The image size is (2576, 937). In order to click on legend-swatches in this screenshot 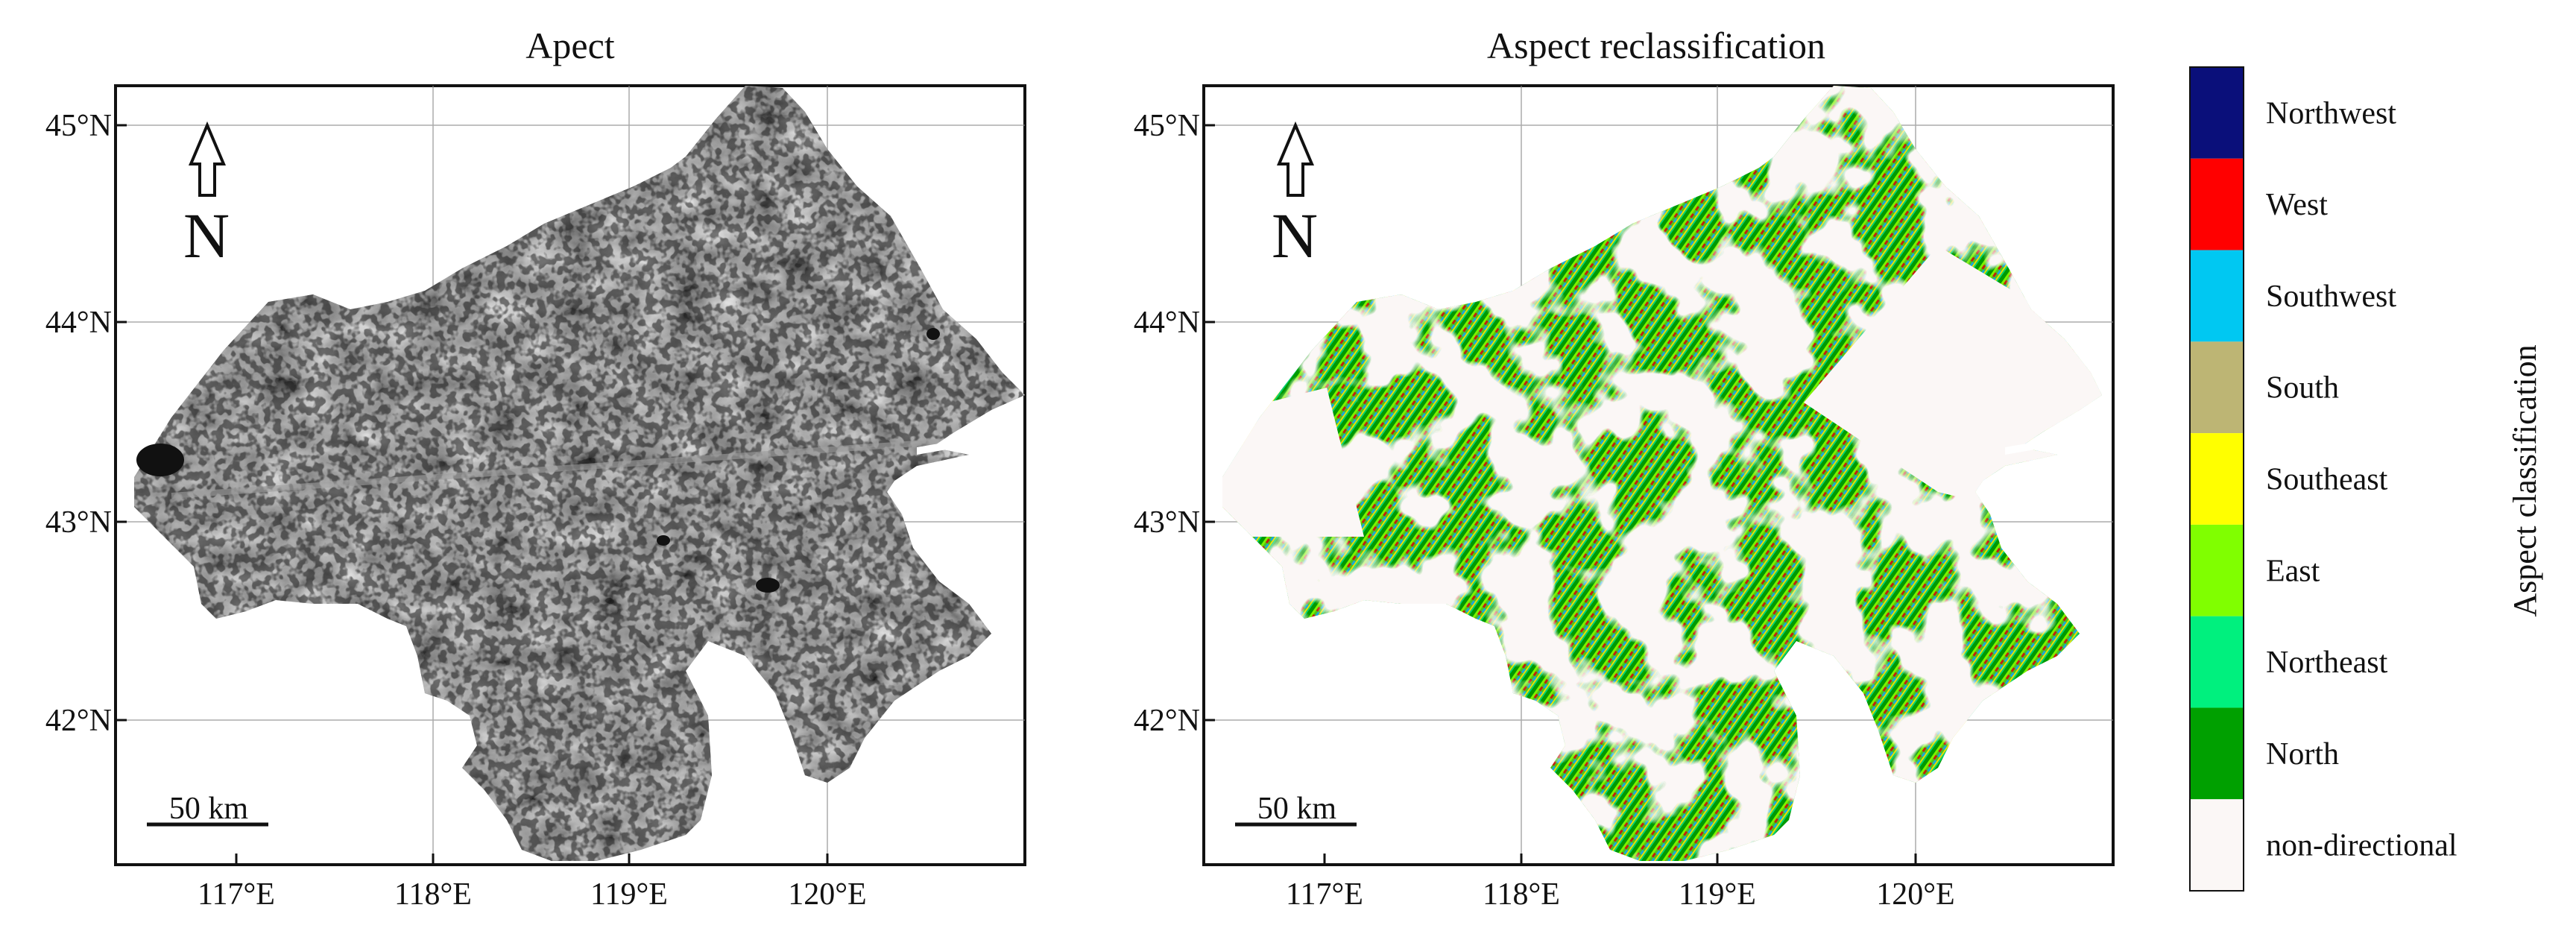, I will do `click(2216, 479)`.